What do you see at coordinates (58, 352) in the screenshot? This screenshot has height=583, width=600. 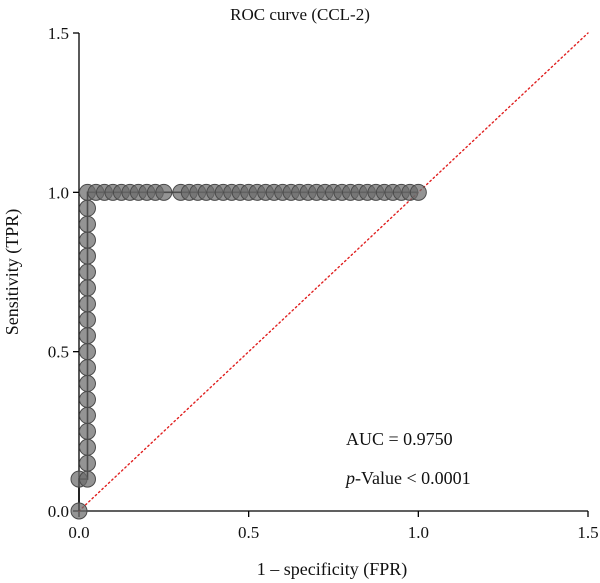 I see `y-tick-label: 0.5` at bounding box center [58, 352].